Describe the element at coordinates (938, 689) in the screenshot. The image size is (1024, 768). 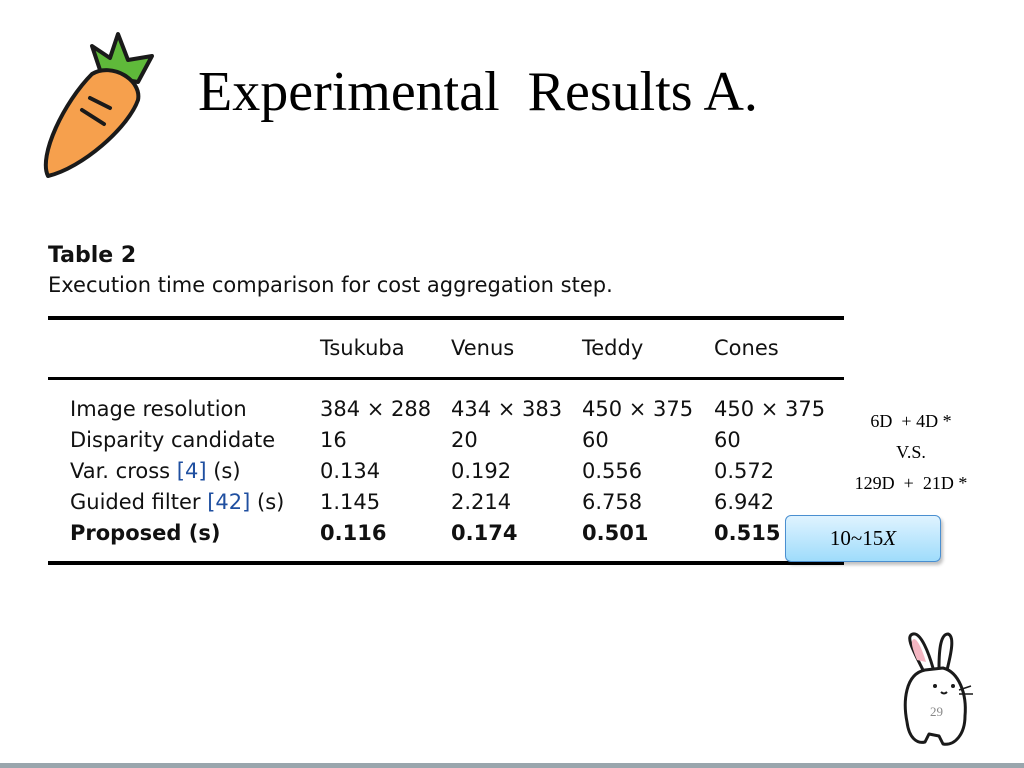
I see `bunny-icon` at that location.